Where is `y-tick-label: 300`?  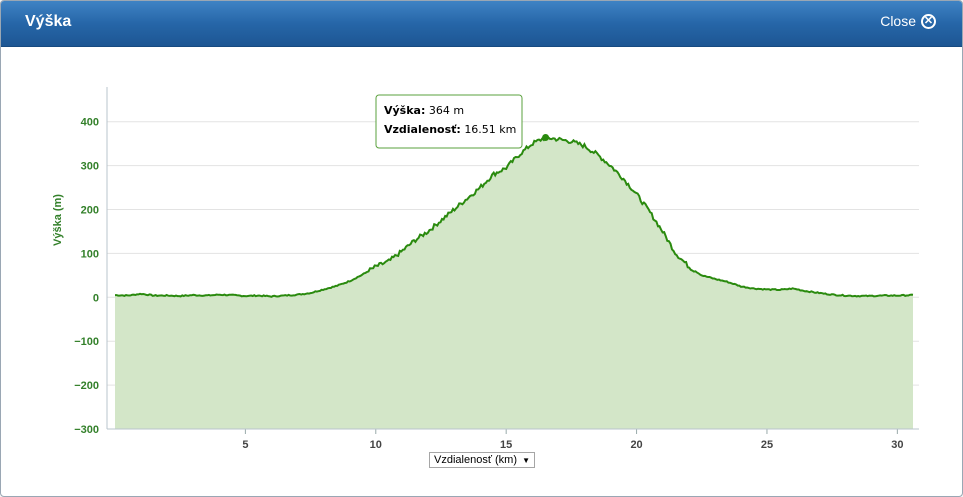 y-tick-label: 300 is located at coordinates (90, 167).